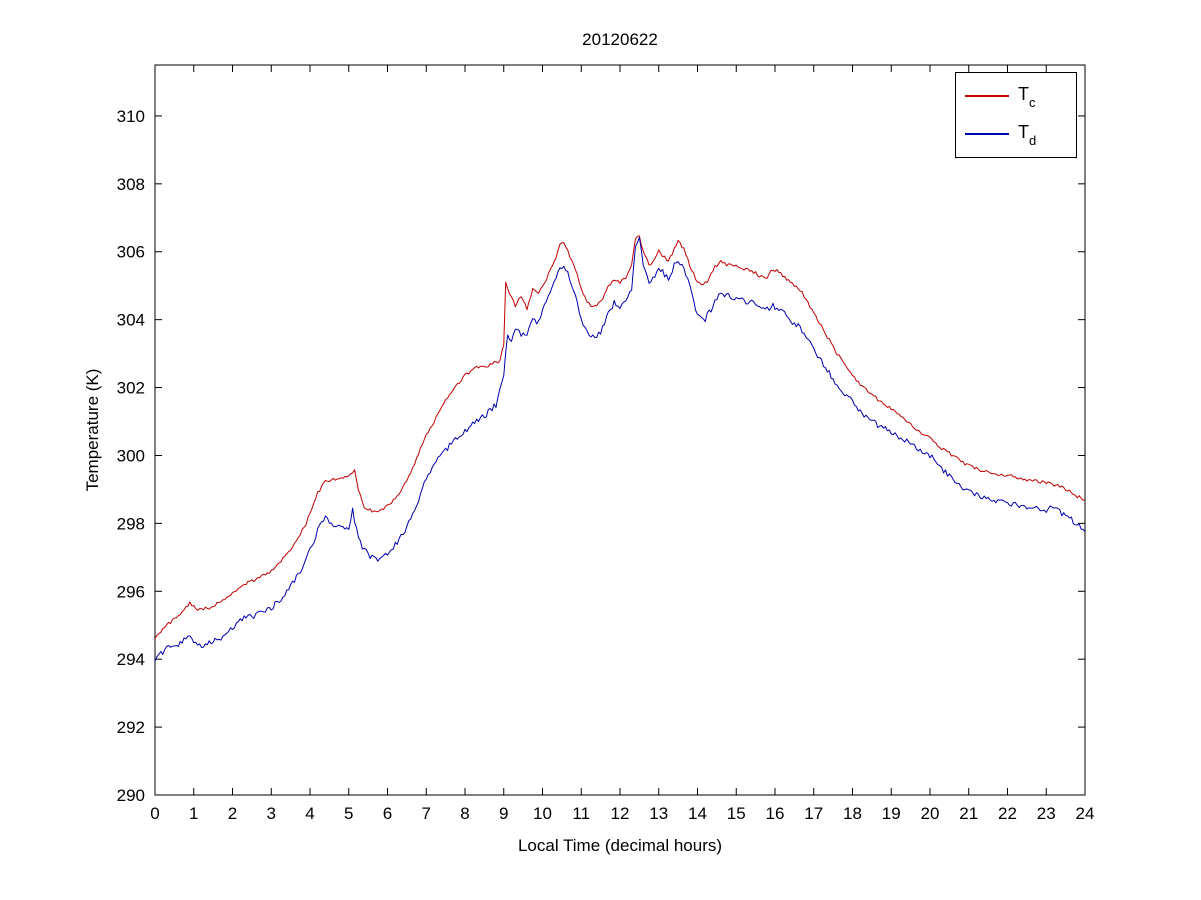  I want to click on svg-text: 2, so click(232, 813).